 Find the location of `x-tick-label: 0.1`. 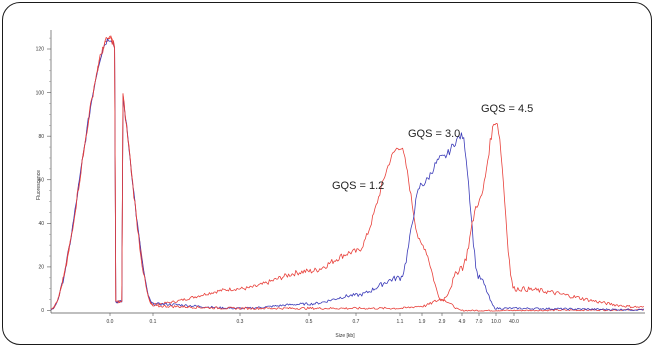

x-tick-label: 0.1 is located at coordinates (153, 322).